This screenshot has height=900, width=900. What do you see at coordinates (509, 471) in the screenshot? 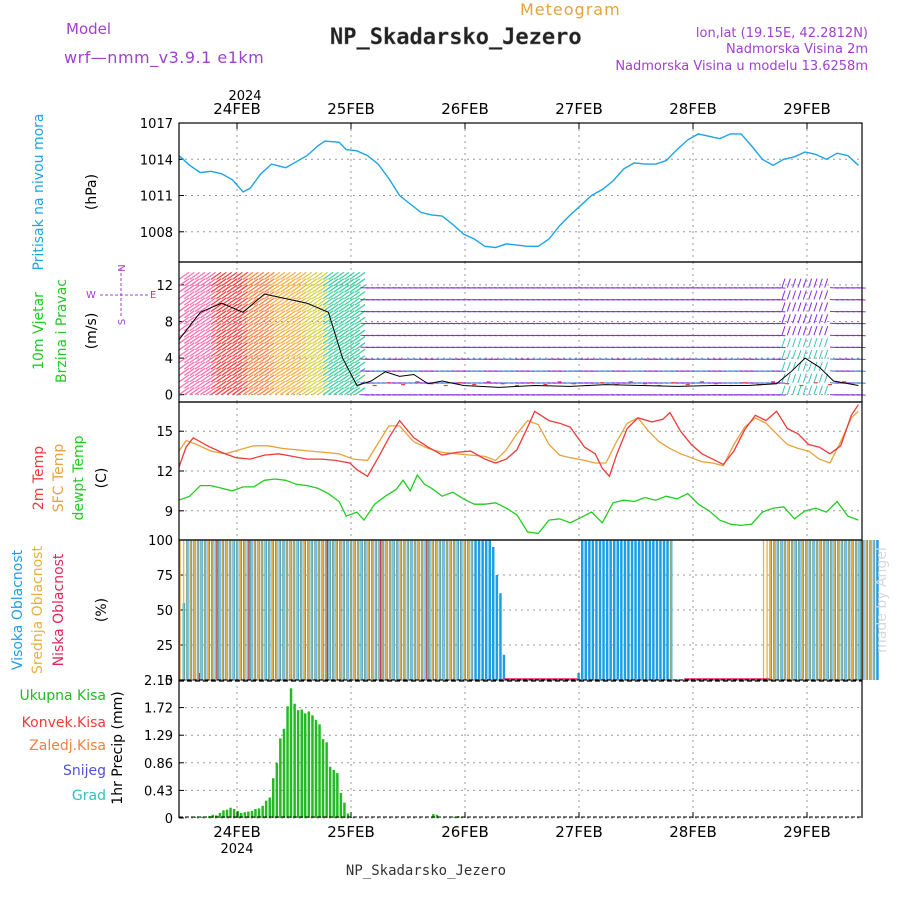
I see `temperature-panel: 9 12 15` at bounding box center [509, 471].